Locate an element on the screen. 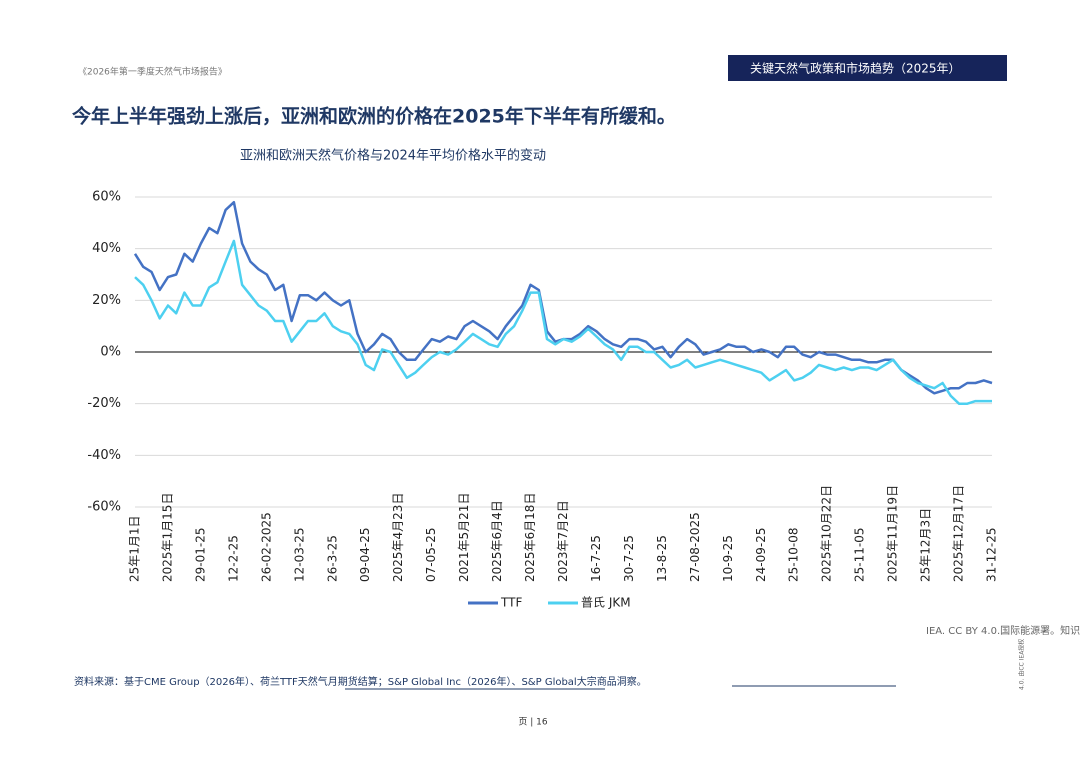 This screenshot has height=768, width=1080. x-tick-label: 10-9-25 is located at coordinates (728, 558).